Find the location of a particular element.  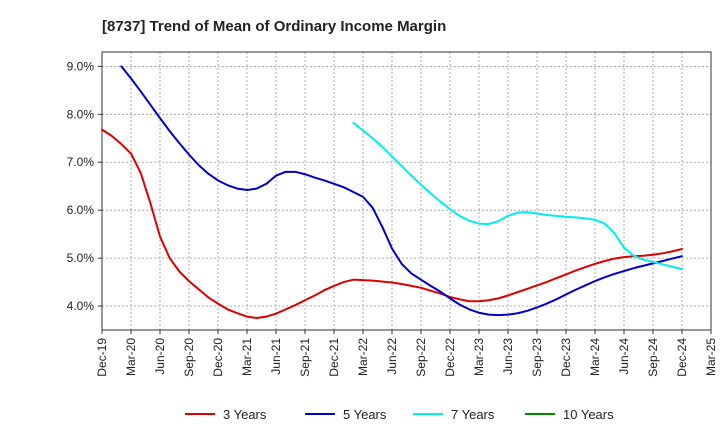

x-tick-label: Dec-20 is located at coordinates (218, 357).